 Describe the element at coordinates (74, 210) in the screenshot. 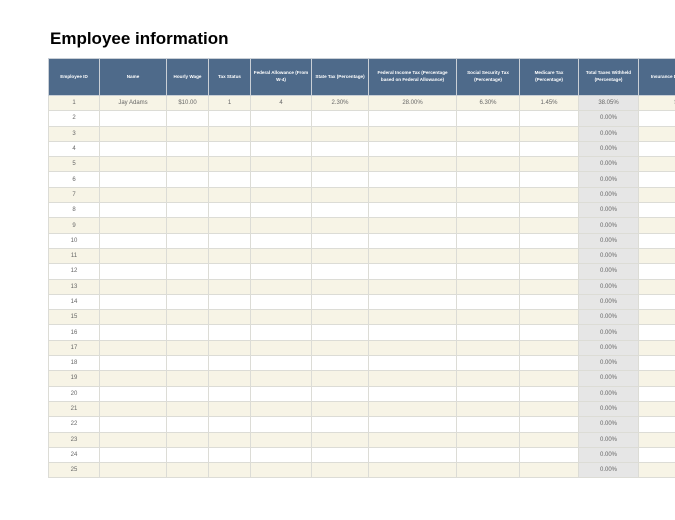

I see `table-cell: 8` at that location.